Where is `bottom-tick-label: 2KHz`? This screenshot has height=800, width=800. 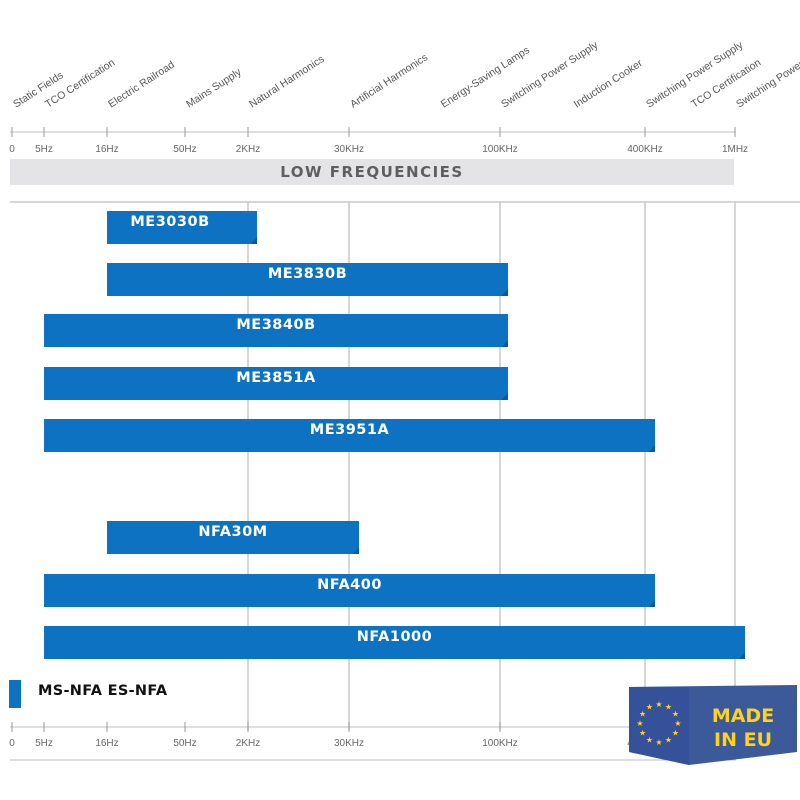 bottom-tick-label: 2KHz is located at coordinates (248, 743).